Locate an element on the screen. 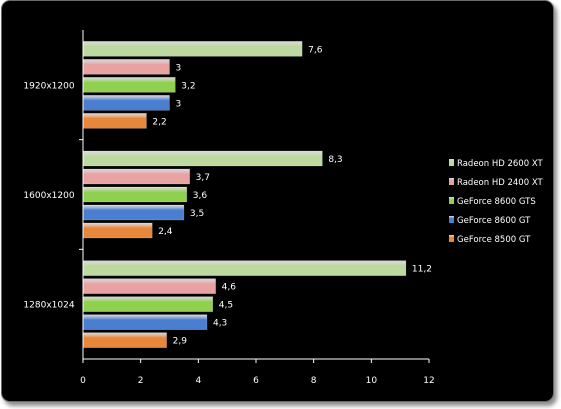 Image resolution: width=561 pixels, height=409 pixels. legend-label: GeForce 8600 GTS is located at coordinates (496, 202).